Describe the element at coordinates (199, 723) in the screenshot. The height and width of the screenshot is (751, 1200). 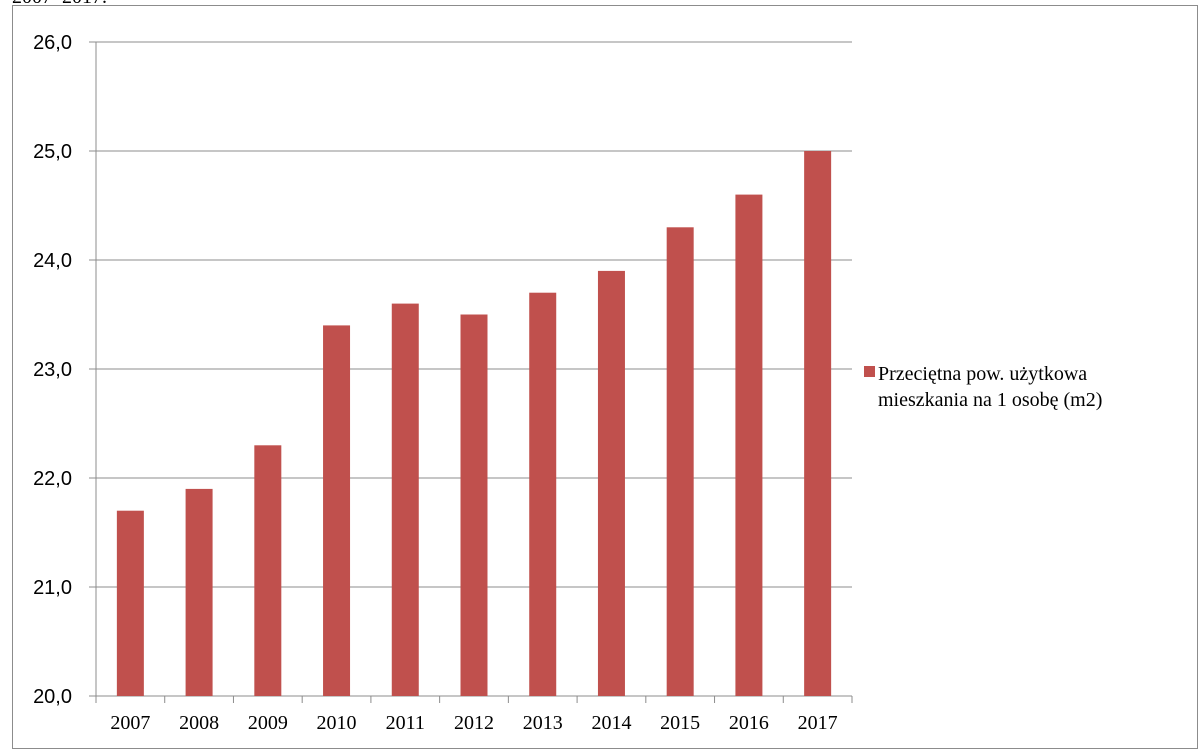
I see `x-tick-label: 2008` at that location.